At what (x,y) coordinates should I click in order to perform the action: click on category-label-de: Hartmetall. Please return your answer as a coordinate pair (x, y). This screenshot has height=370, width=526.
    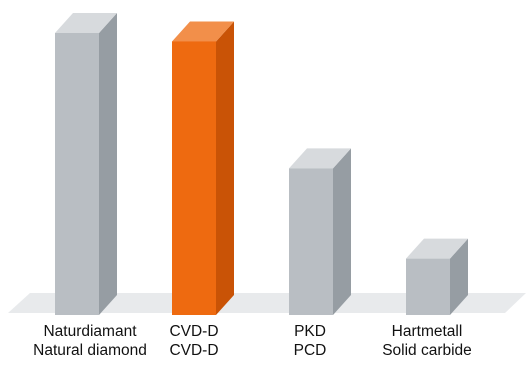
    Looking at the image, I should click on (427, 331).